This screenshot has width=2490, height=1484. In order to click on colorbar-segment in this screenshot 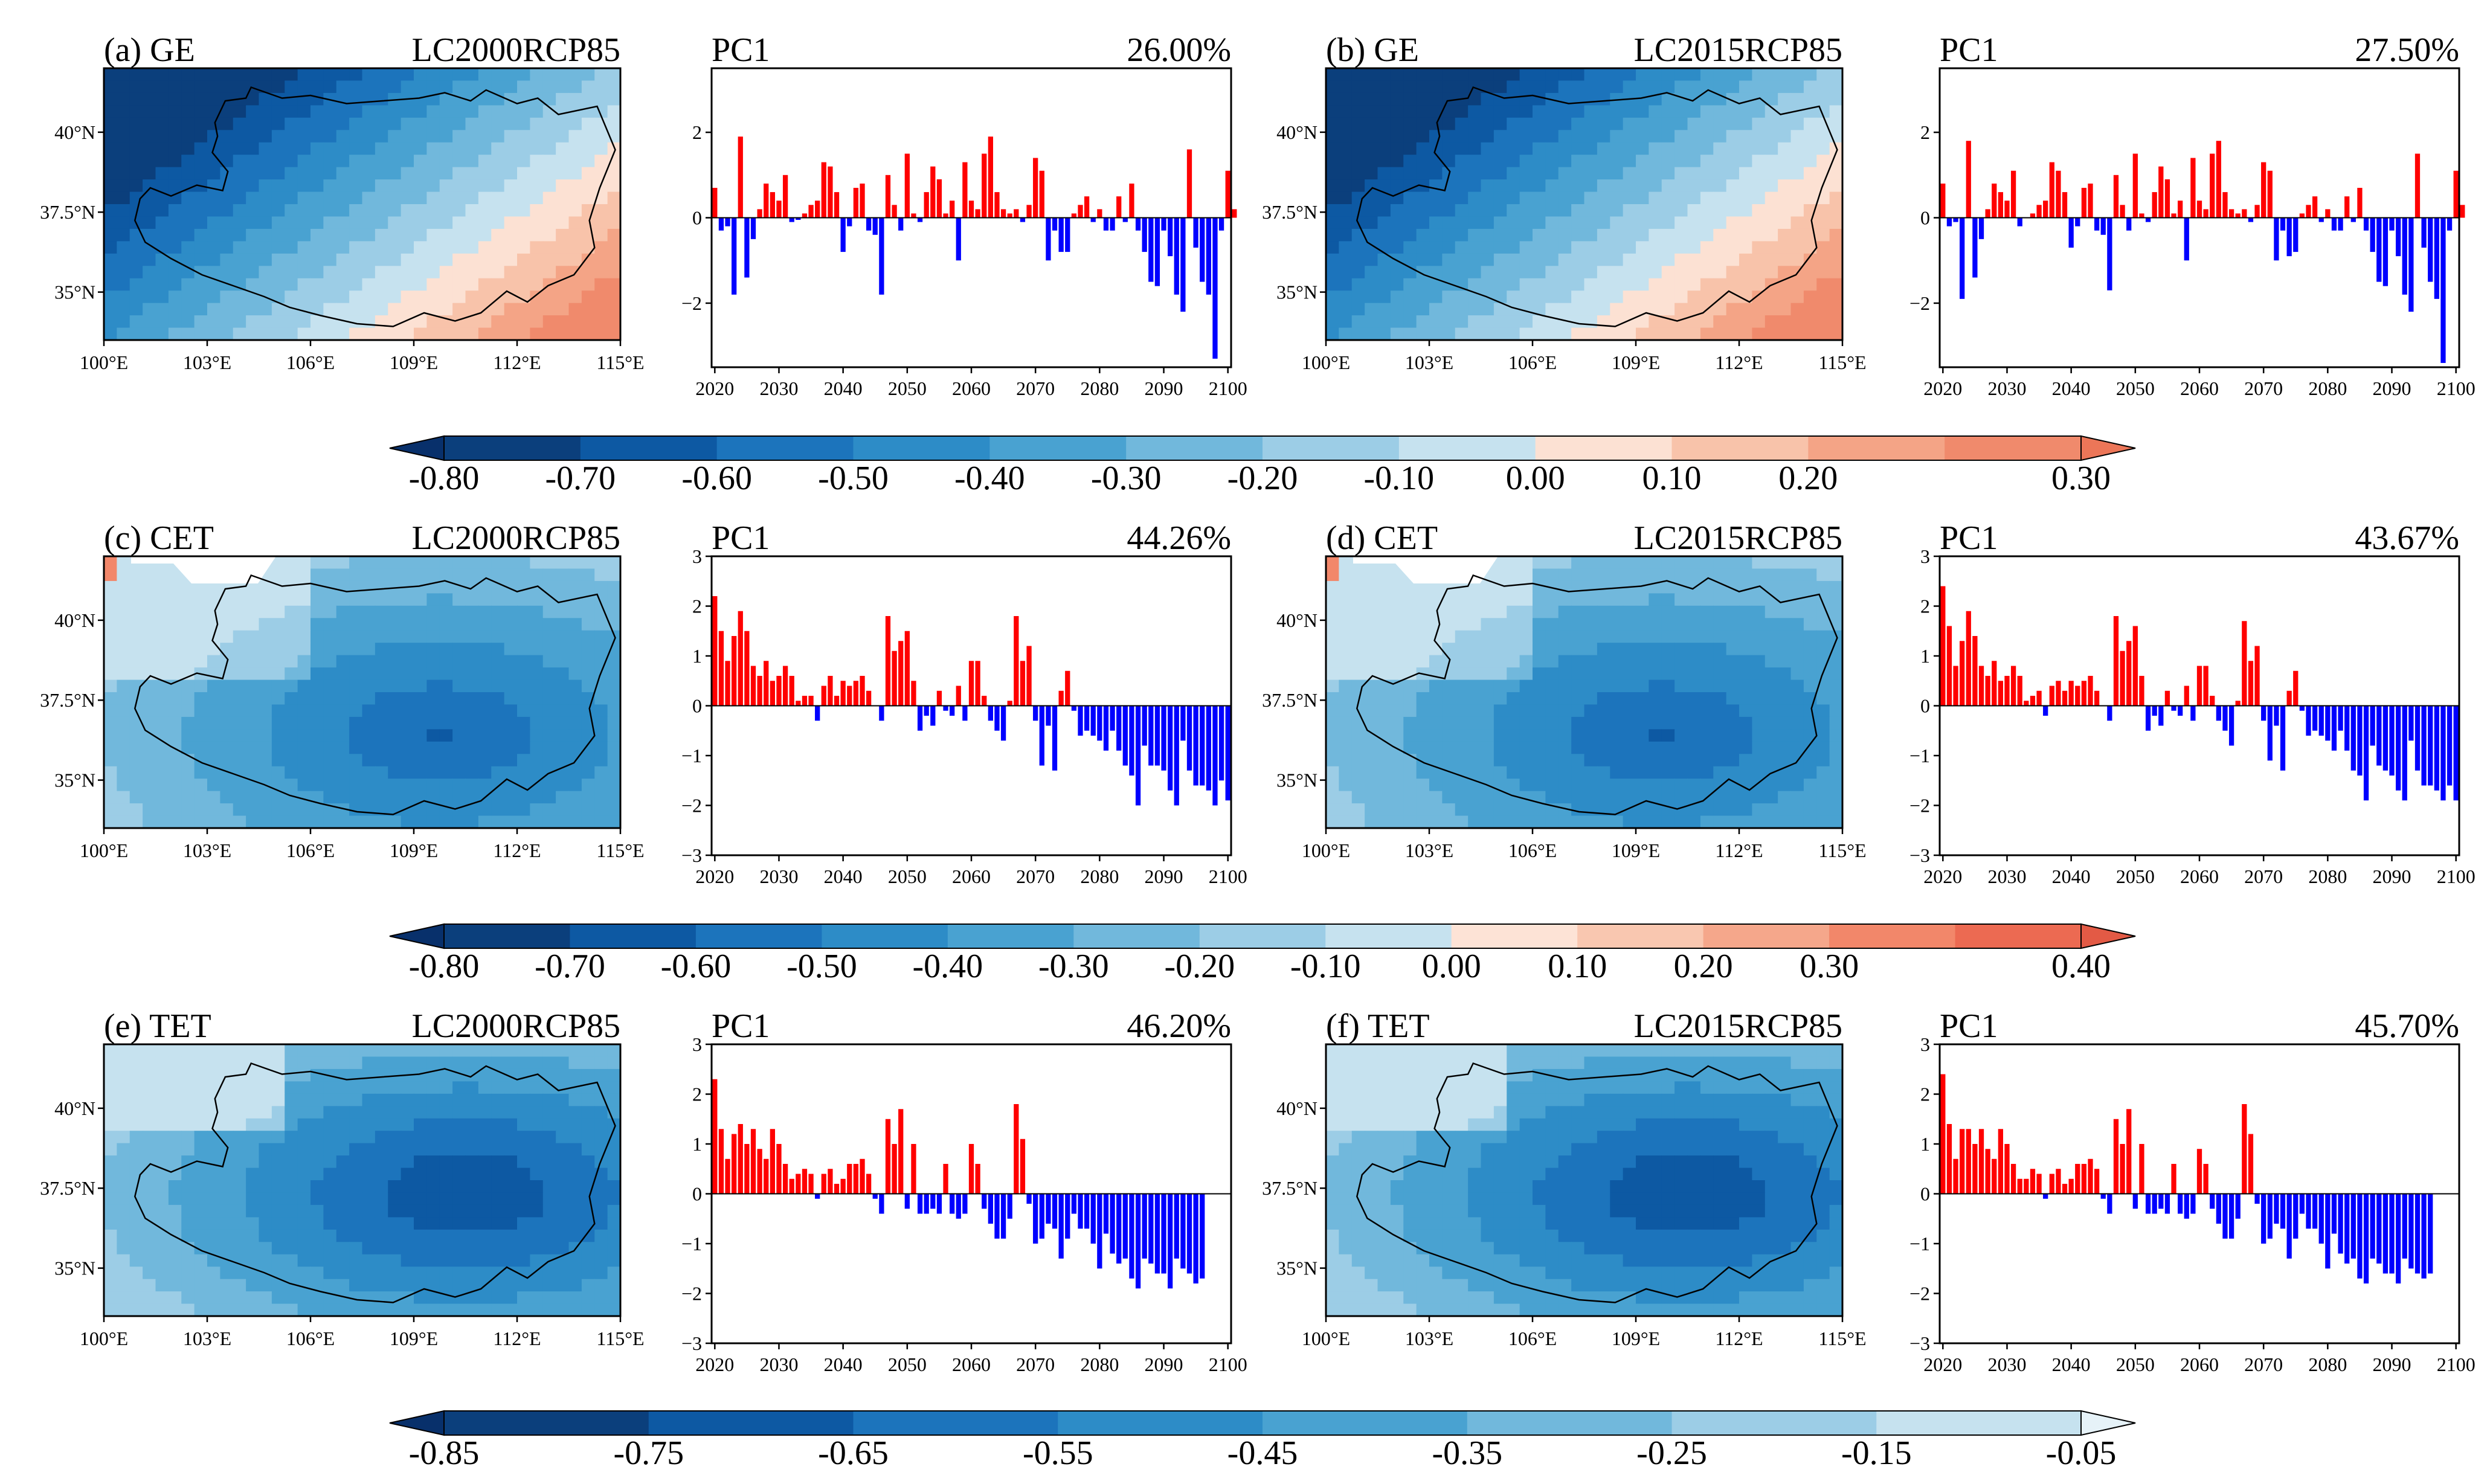, I will do `click(1467, 448)`.